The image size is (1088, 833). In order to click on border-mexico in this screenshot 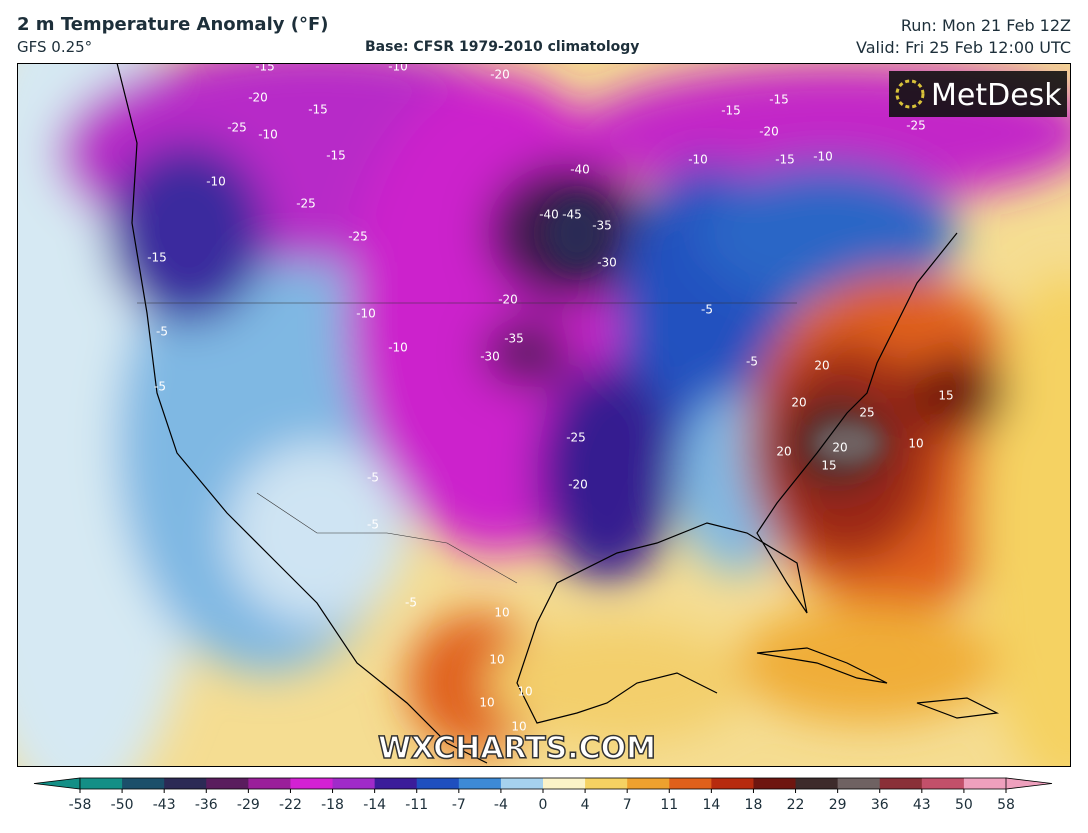, I will do `click(387, 538)`.